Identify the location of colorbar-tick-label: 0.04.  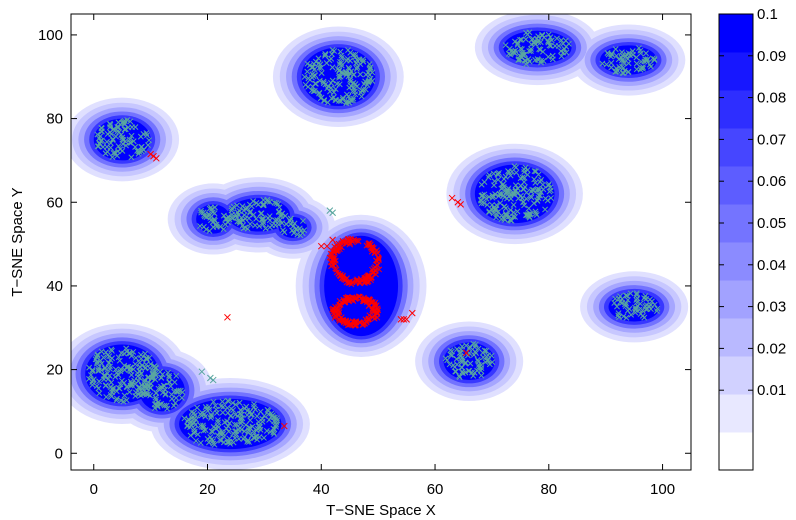
(771, 265).